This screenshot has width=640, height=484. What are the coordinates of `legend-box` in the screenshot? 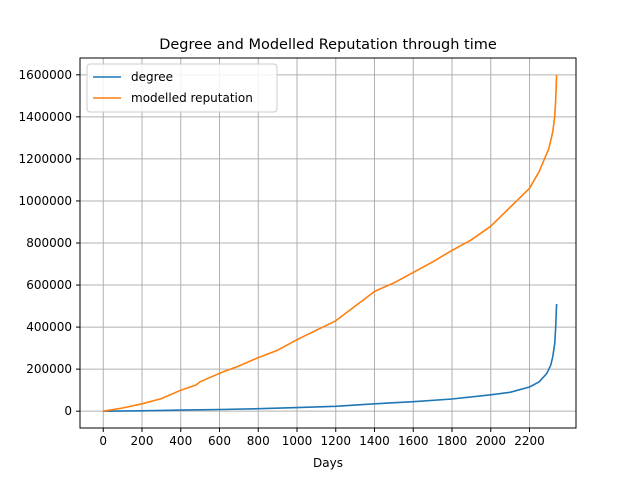 It's located at (182, 88).